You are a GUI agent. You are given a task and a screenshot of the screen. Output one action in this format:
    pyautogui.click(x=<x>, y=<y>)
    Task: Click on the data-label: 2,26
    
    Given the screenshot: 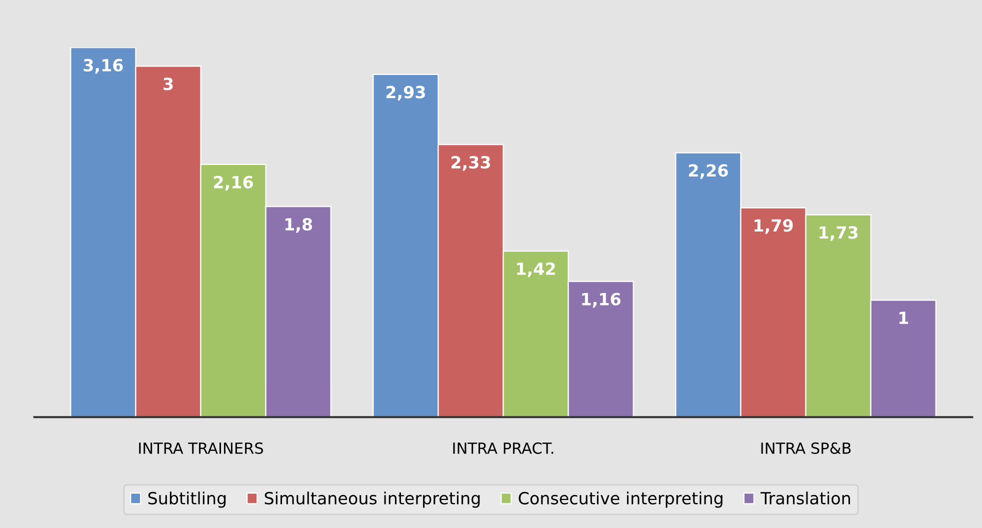 What is the action you would take?
    pyautogui.click(x=708, y=171)
    